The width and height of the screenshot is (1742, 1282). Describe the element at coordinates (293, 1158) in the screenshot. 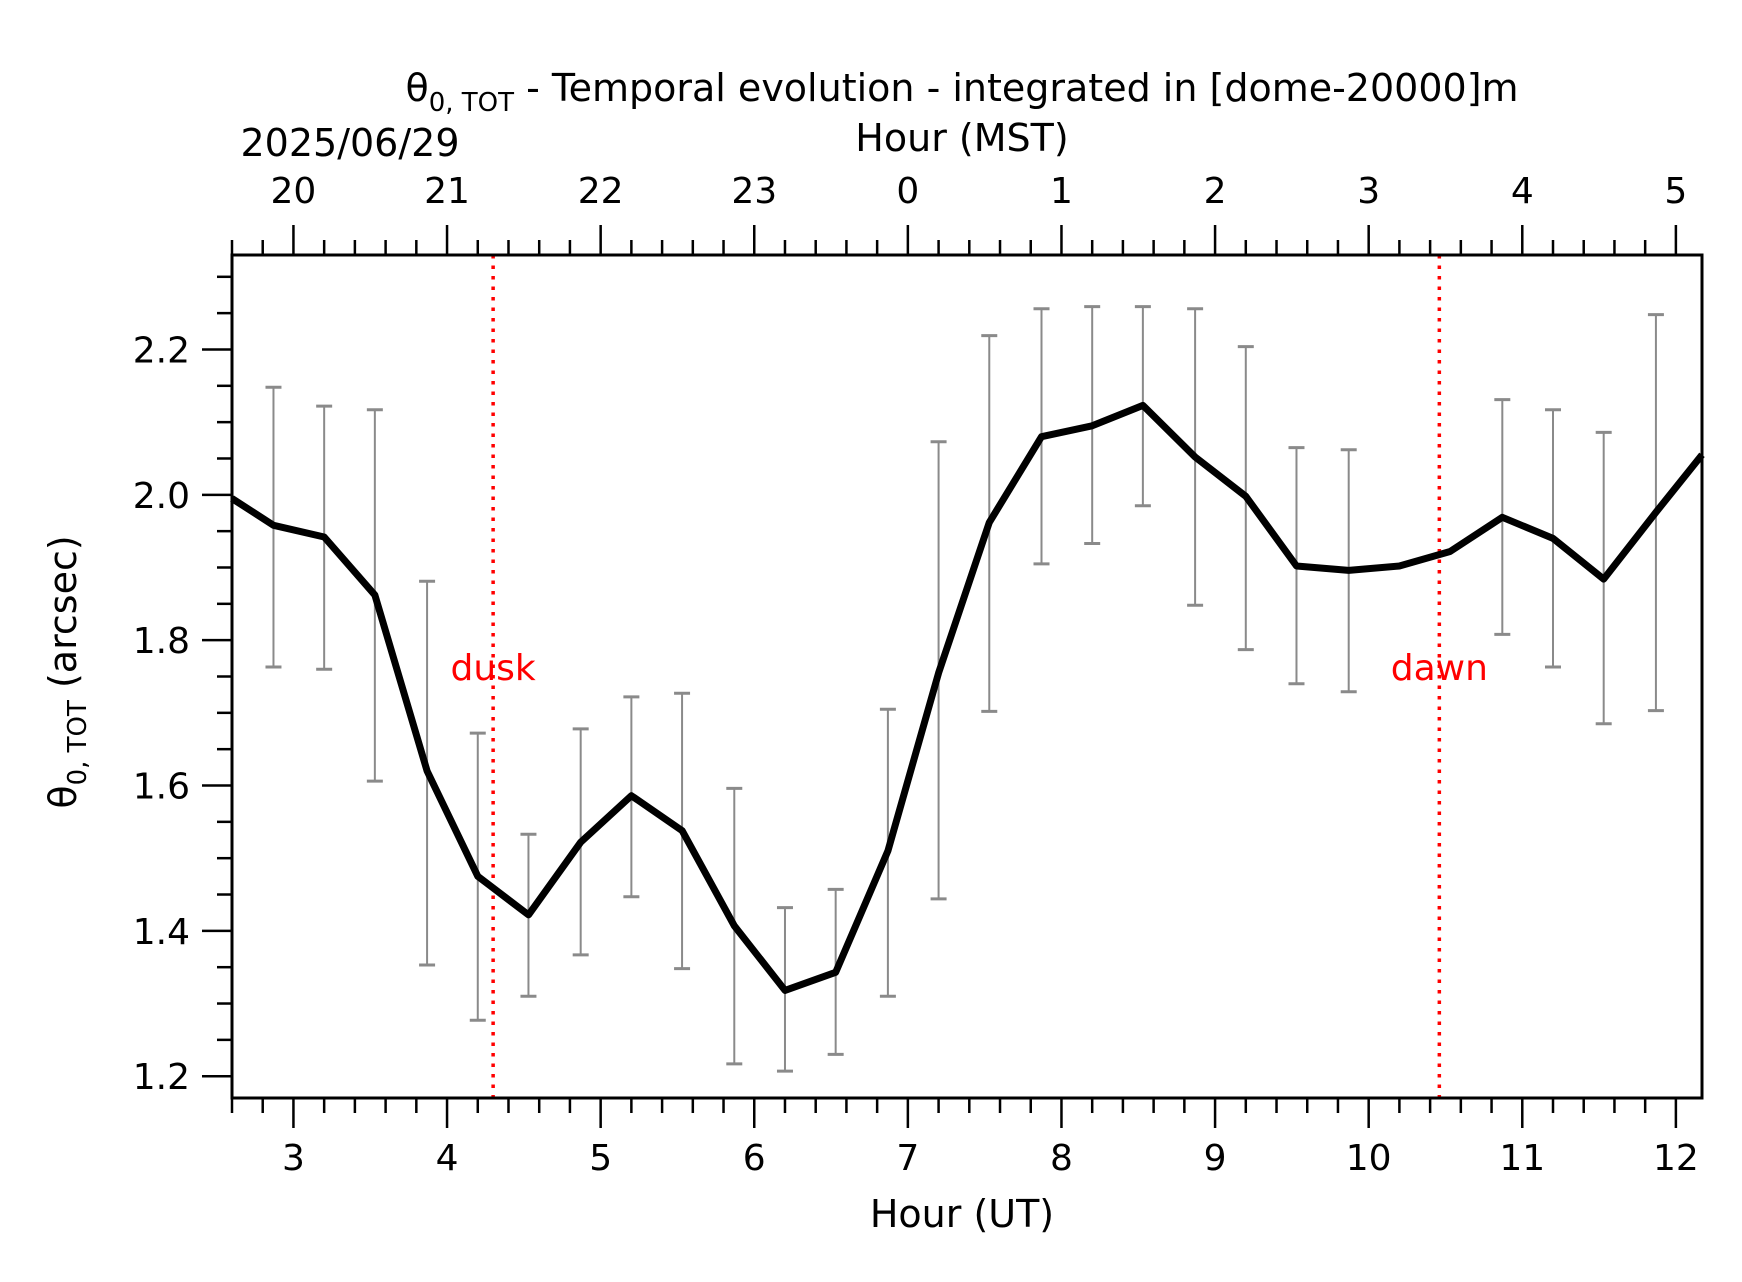

I see `x-tick-label: 3` at that location.